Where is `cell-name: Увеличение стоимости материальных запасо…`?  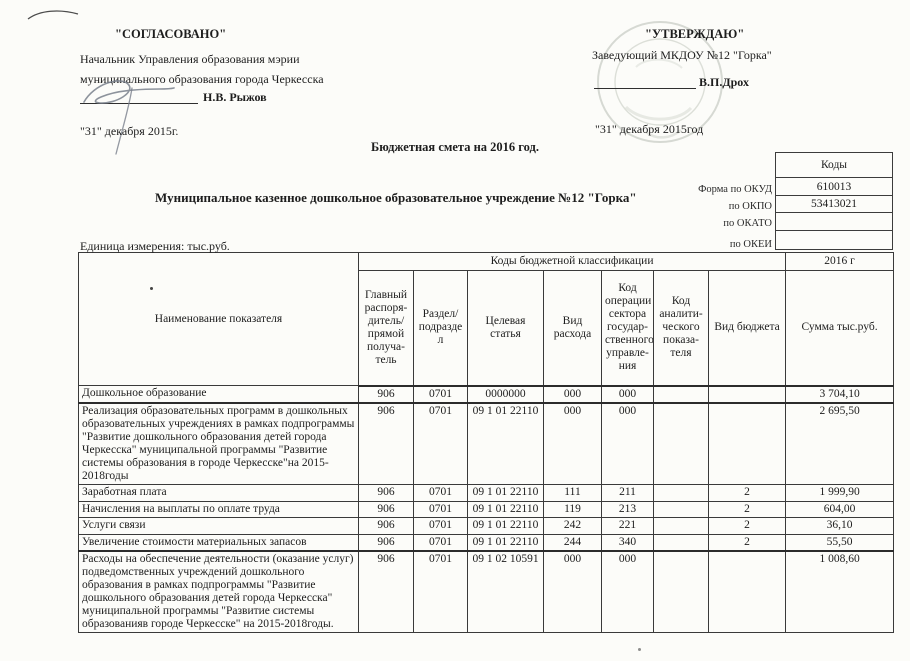 cell-name: Увеличение стоимости материальных запасо… is located at coordinates (218, 542).